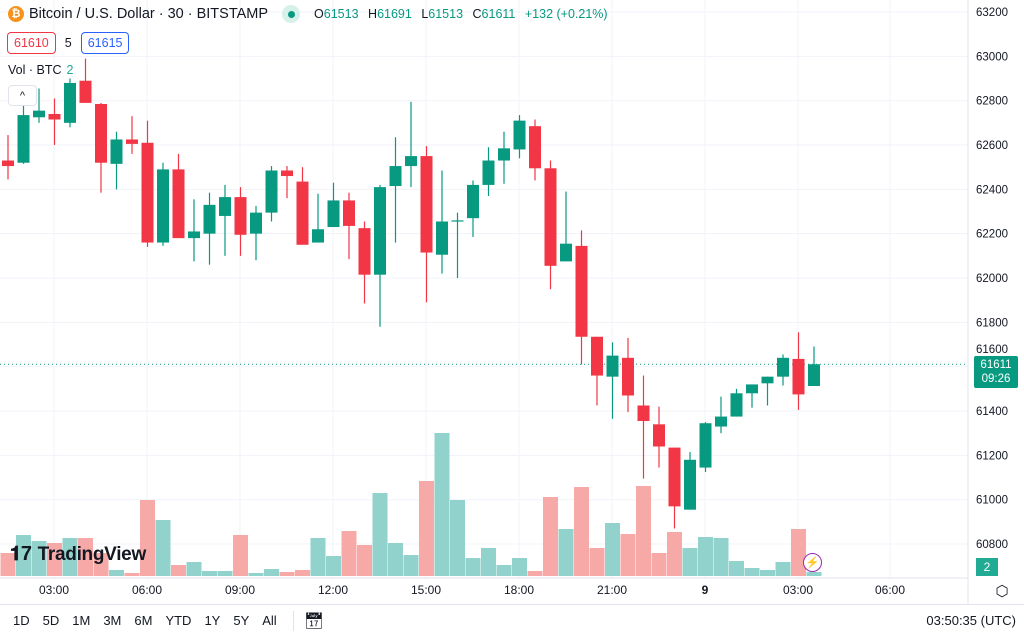 Image resolution: width=1024 pixels, height=636 pixels. Describe the element at coordinates (40, 70) in the screenshot. I see `volume-legend: Vol · BTC 2` at that location.